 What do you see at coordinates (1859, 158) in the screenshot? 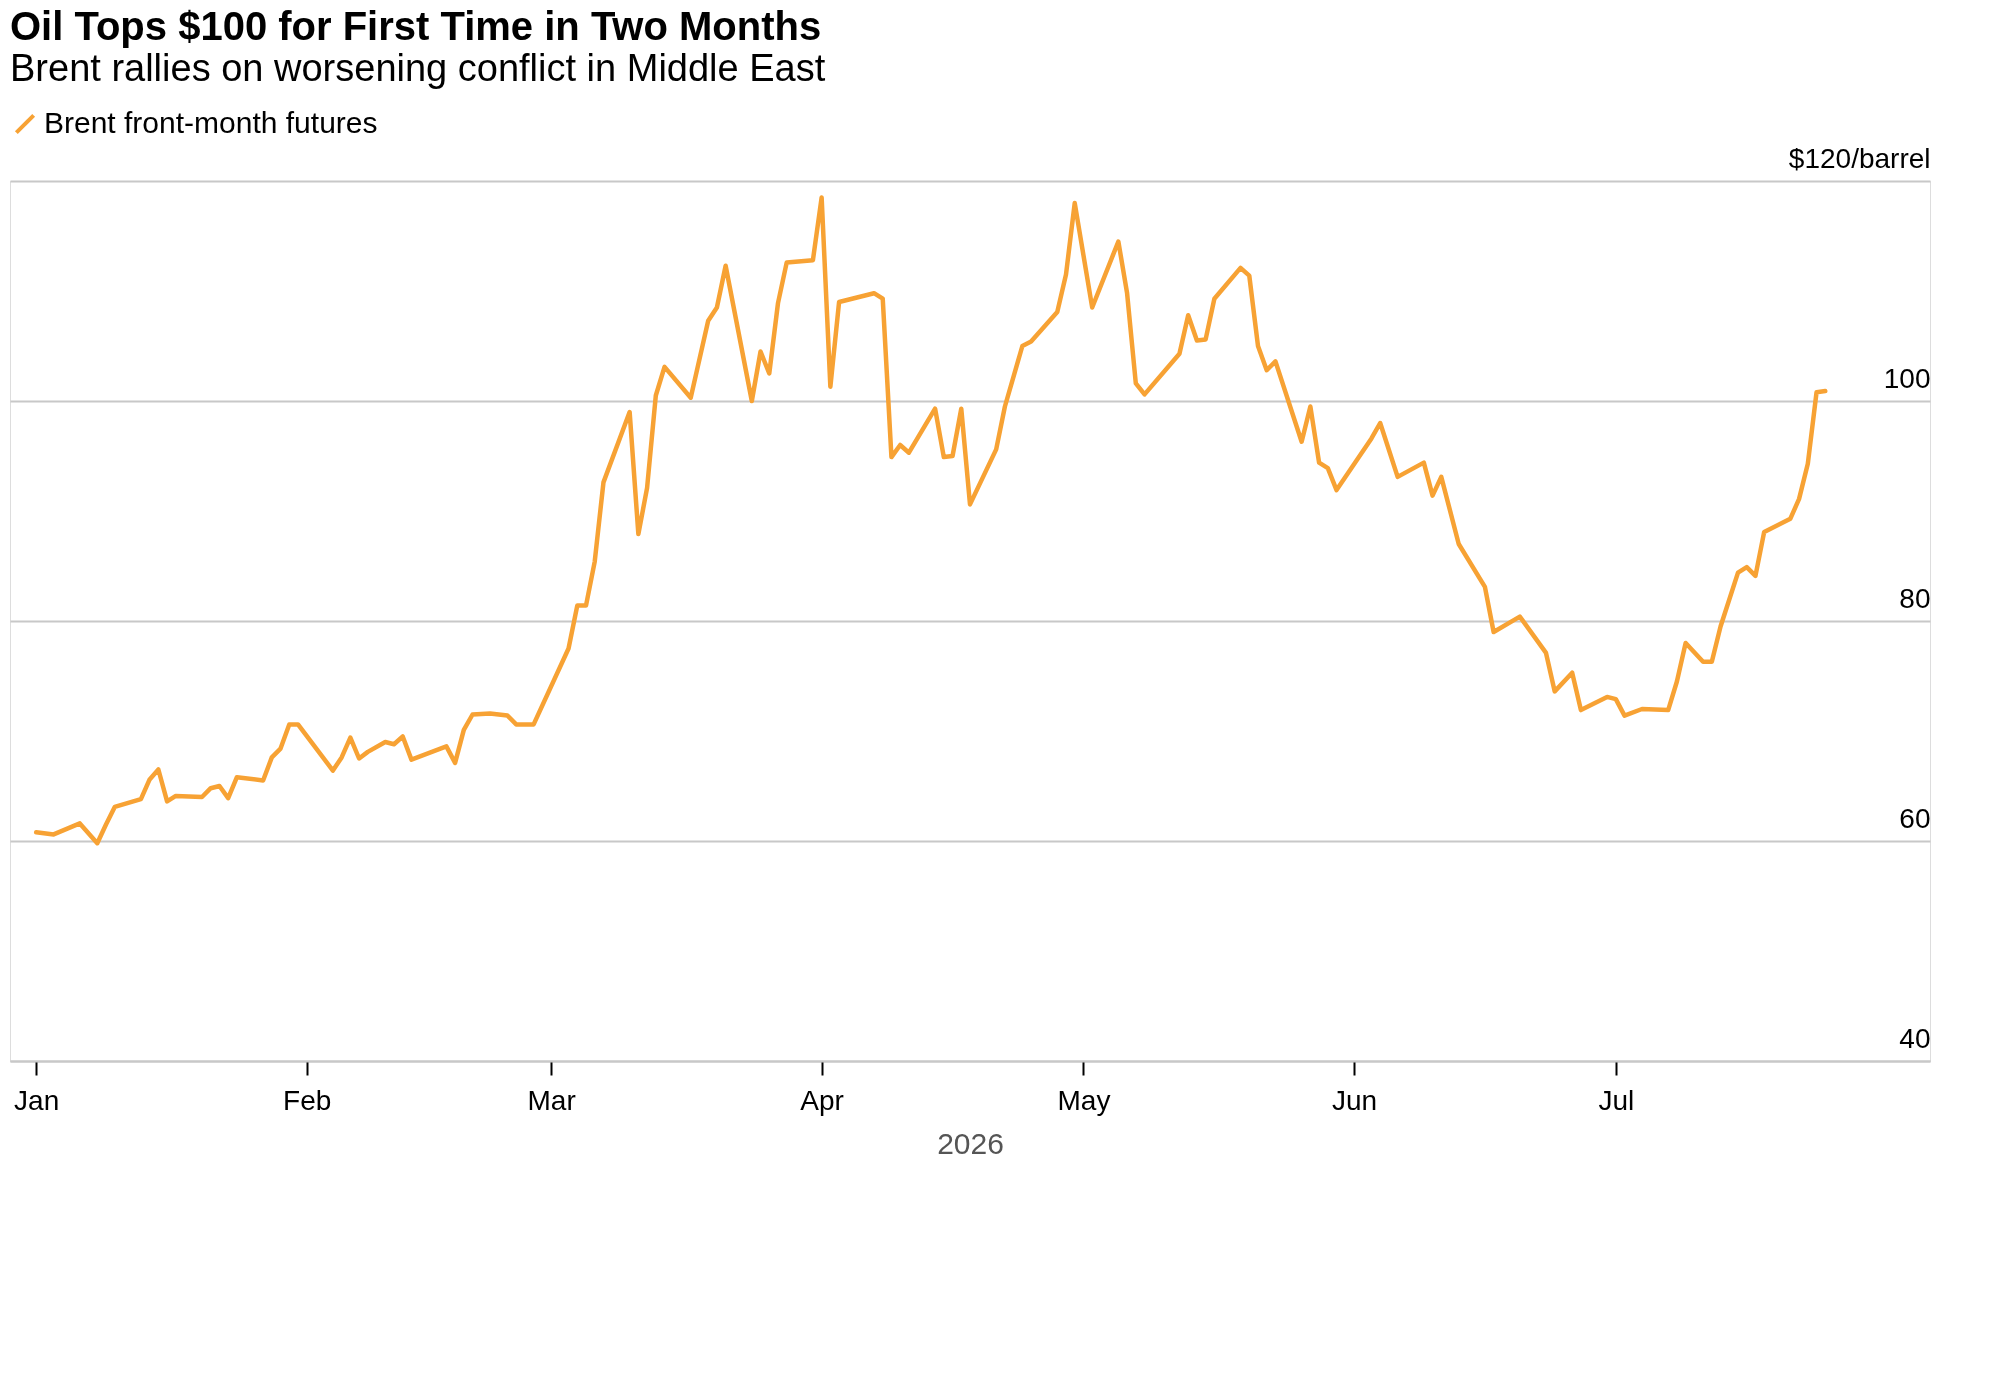
I see `y-tick-label: $120/barrel` at bounding box center [1859, 158].